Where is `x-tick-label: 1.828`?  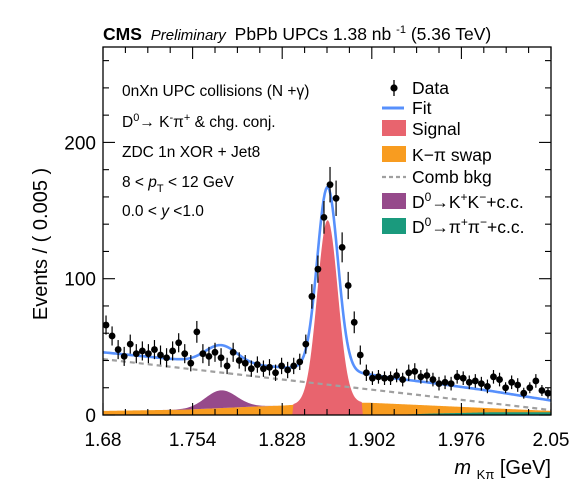 x-tick-label: 1.828 is located at coordinates (282, 440).